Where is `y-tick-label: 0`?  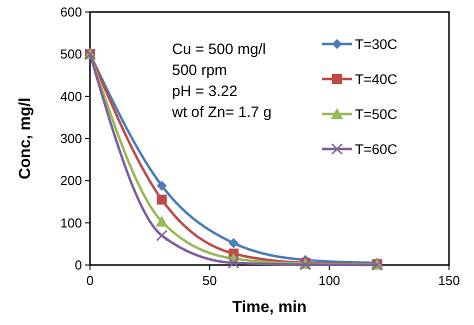
y-tick-label: 0 is located at coordinates (78, 265).